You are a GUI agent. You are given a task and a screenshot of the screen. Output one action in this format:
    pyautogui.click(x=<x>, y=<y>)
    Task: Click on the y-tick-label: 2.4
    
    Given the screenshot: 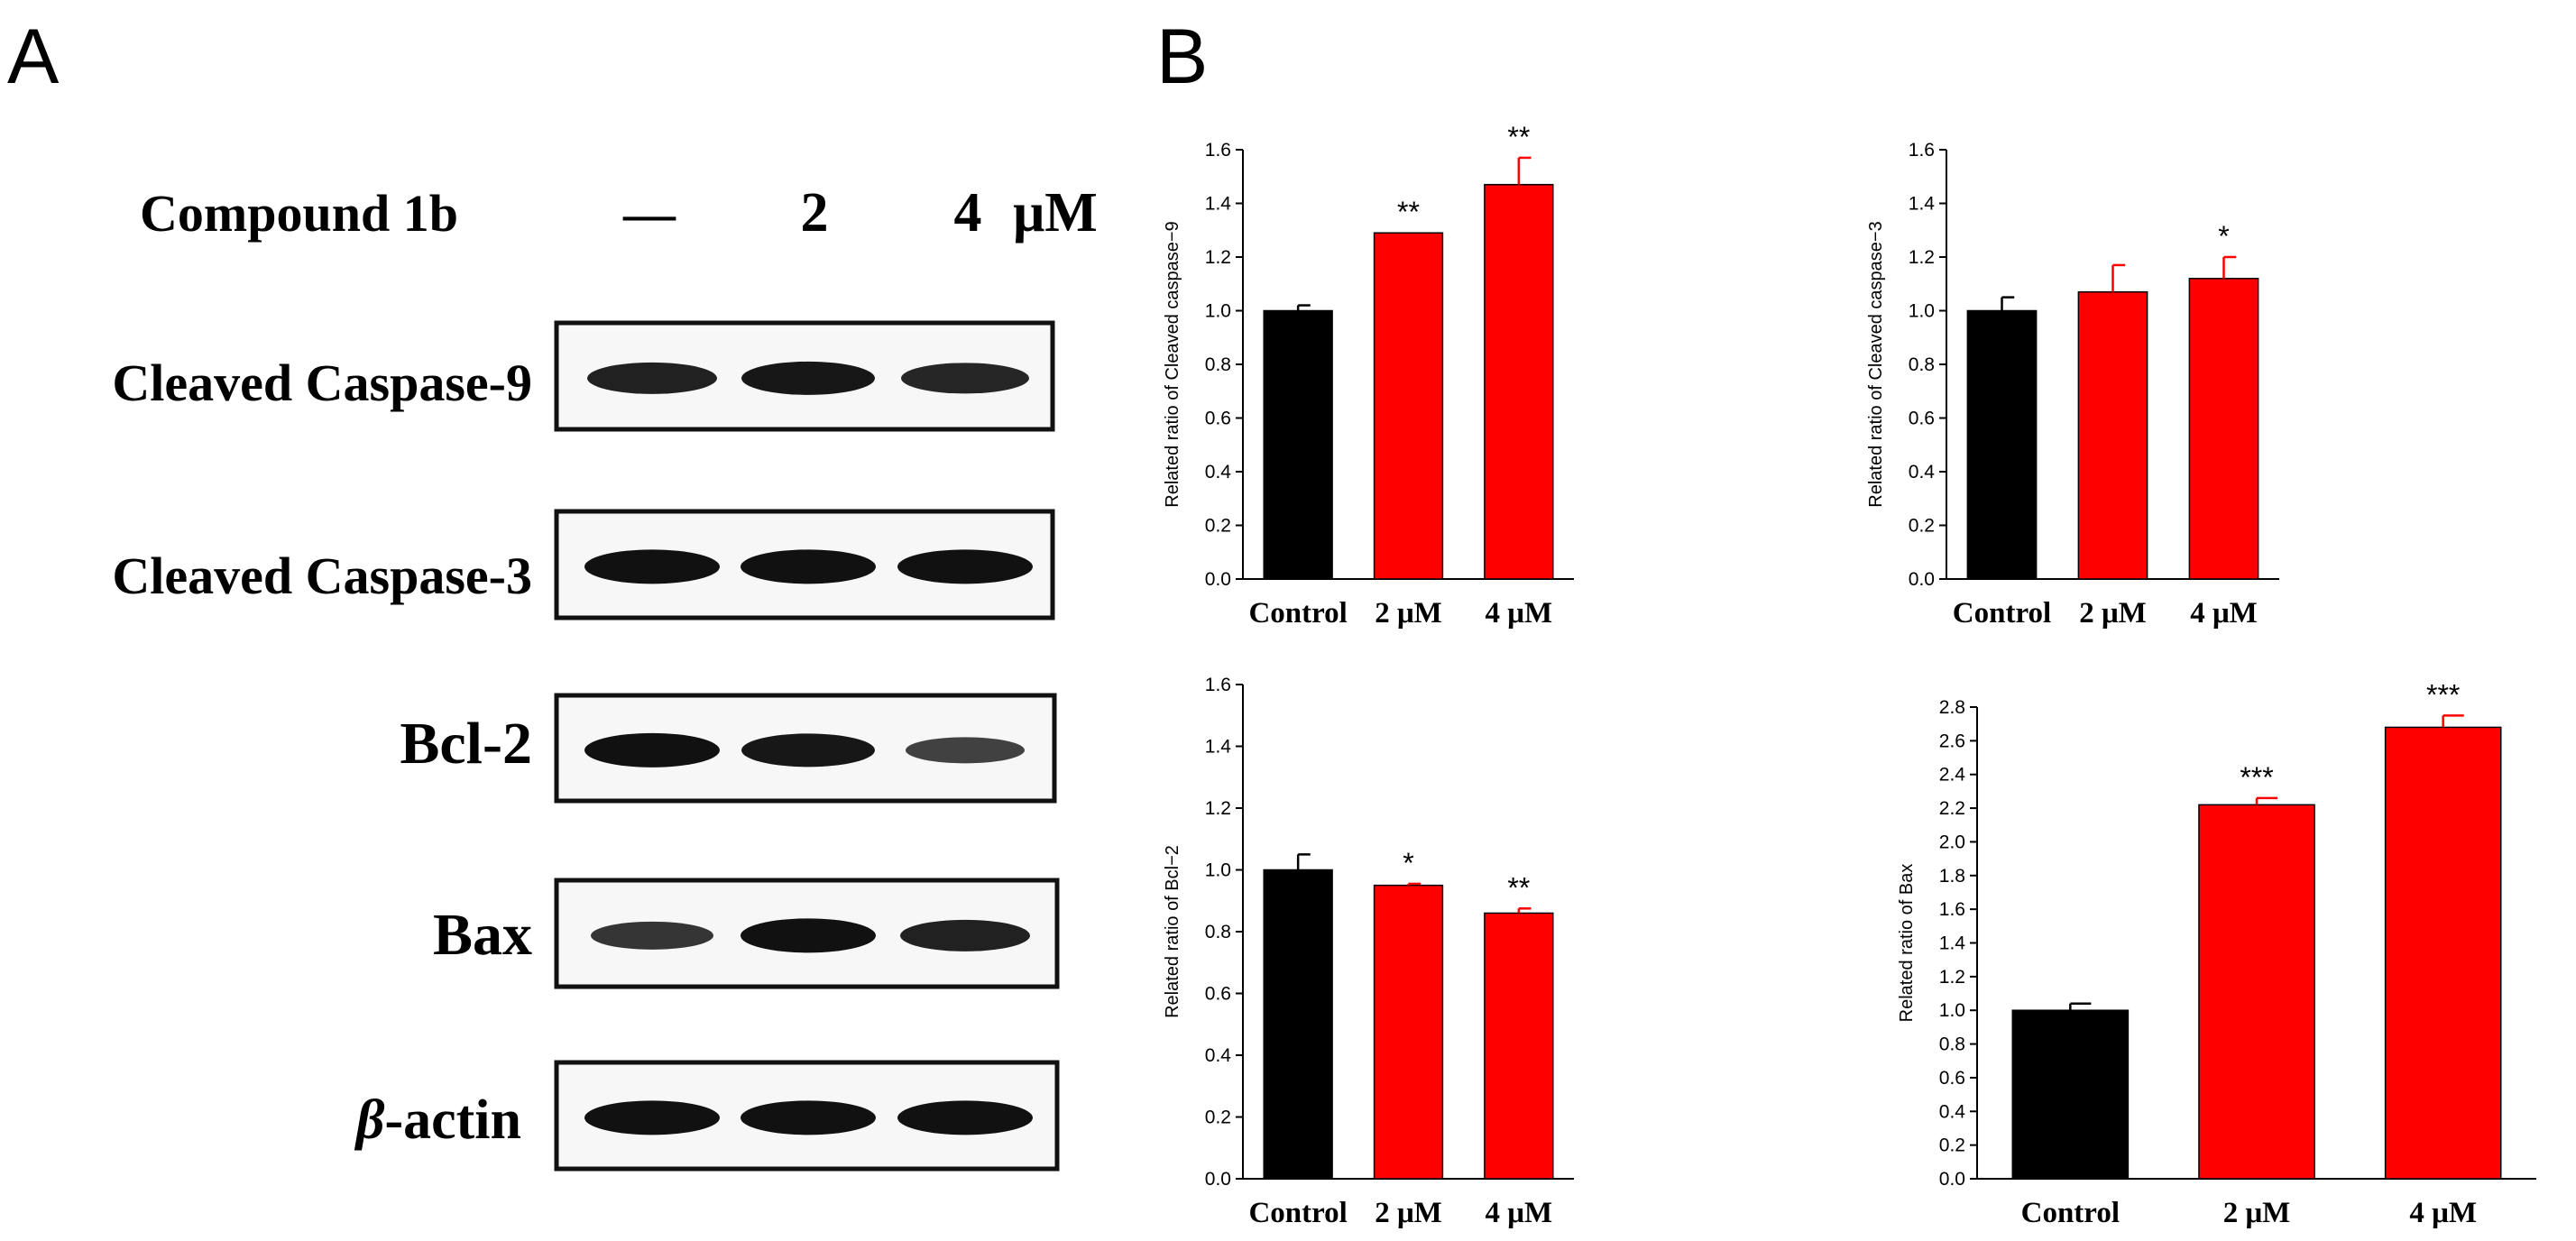 What is the action you would take?
    pyautogui.click(x=1953, y=775)
    